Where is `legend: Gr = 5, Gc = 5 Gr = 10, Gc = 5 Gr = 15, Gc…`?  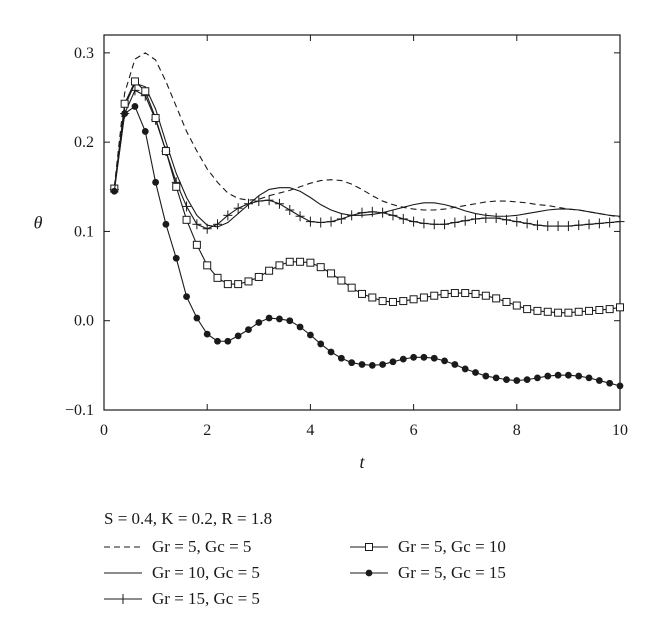
legend: Gr = 5, Gc = 5 Gr = 10, Gc = 5 Gr = 15, Gc… is located at coordinates (305, 572).